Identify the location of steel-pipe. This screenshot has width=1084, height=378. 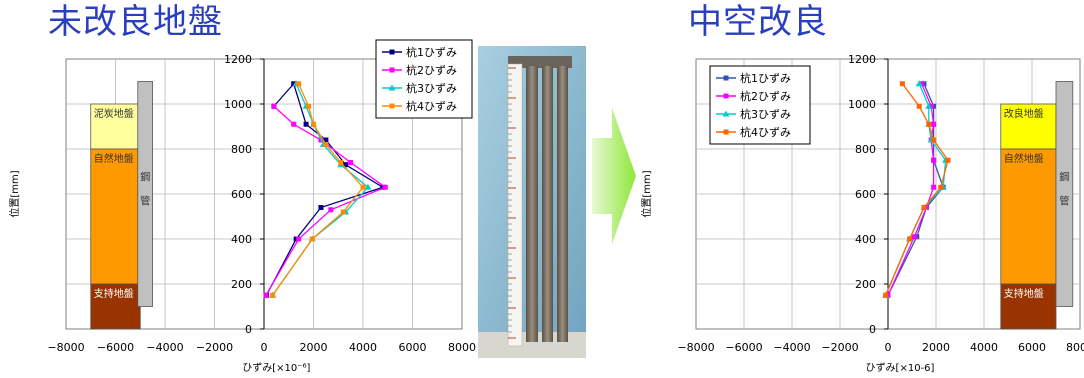
(145, 194).